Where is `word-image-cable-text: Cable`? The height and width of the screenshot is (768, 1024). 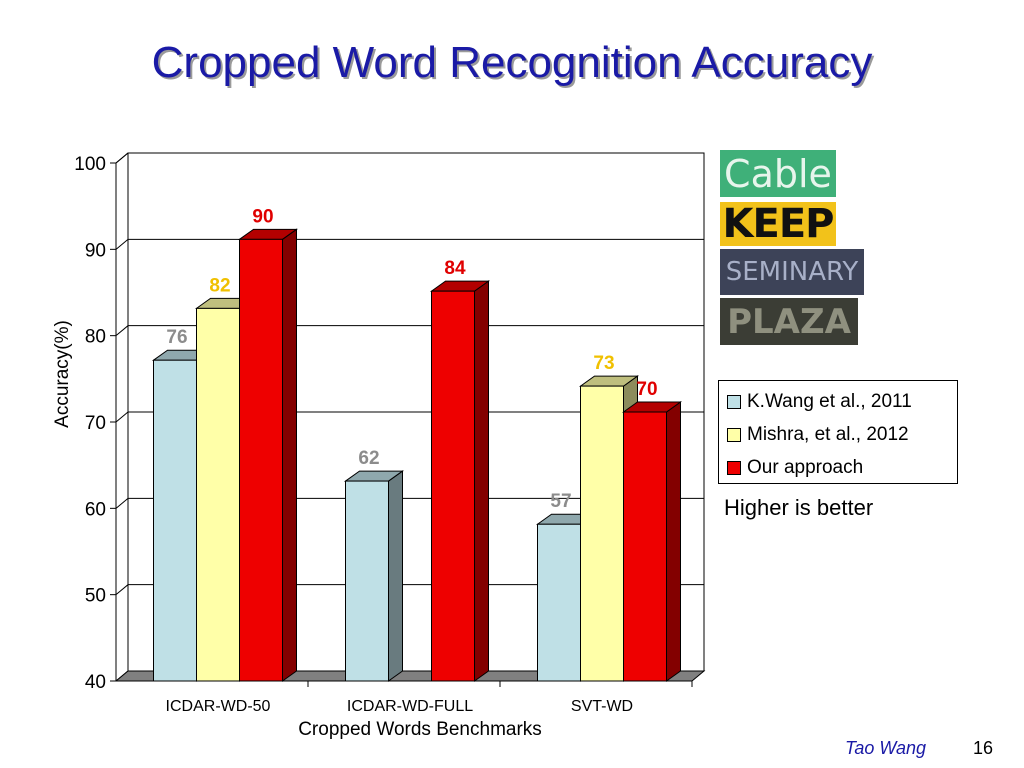 word-image-cable-text: Cable is located at coordinates (778, 173).